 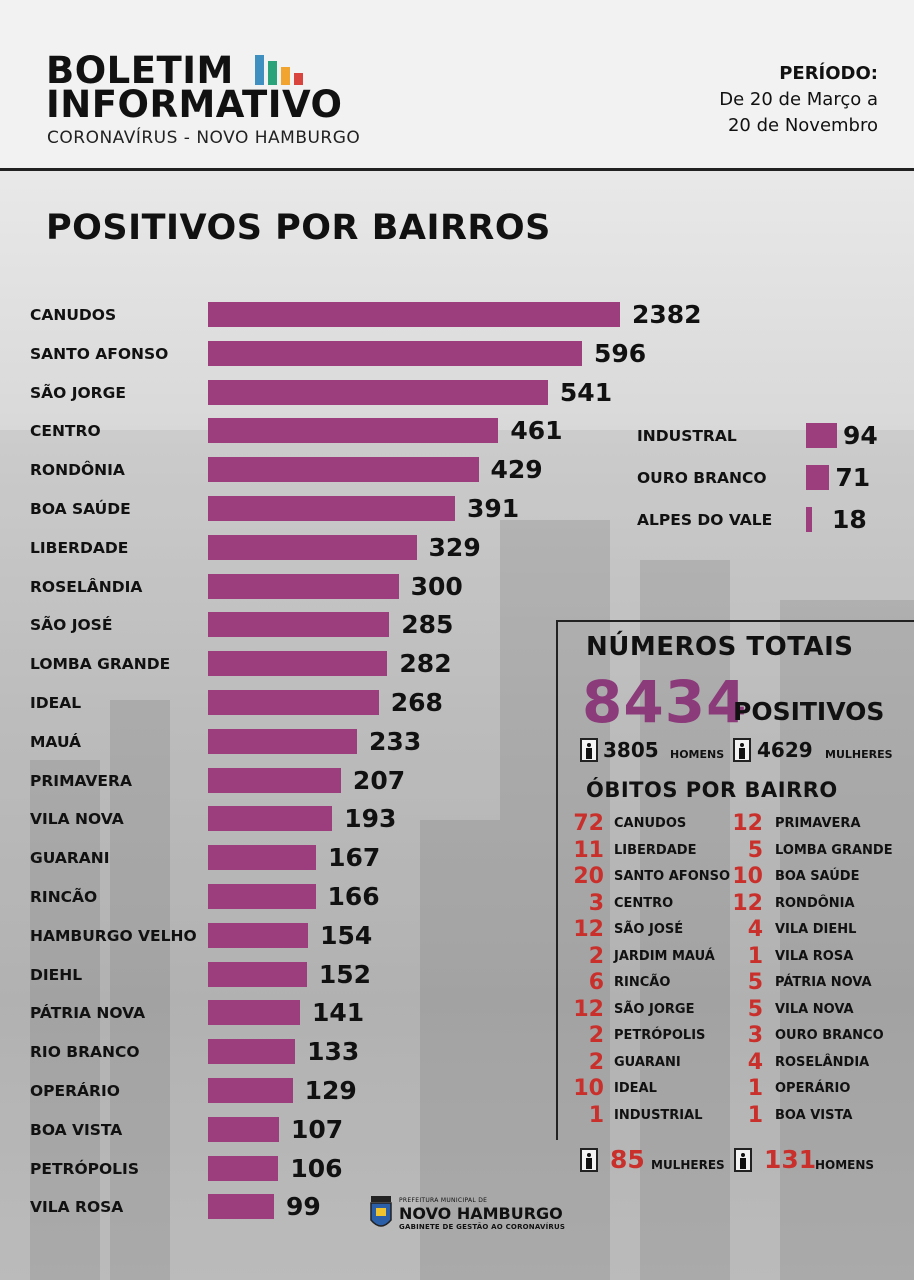 What do you see at coordinates (822, 1062) in the screenshot?
I see `death-neighborhood-label: ROSELÂNDIA` at bounding box center [822, 1062].